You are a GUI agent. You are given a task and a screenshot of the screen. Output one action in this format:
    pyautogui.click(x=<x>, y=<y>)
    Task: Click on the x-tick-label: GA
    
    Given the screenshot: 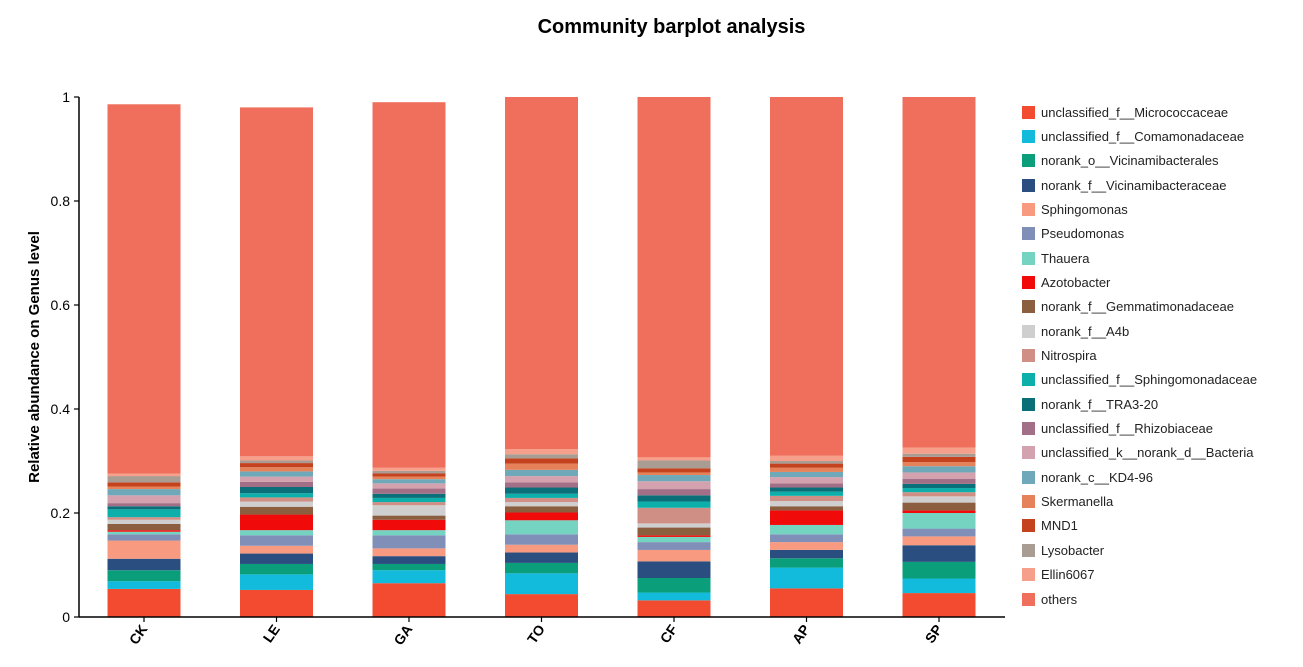 What is the action you would take?
    pyautogui.click(x=402, y=635)
    